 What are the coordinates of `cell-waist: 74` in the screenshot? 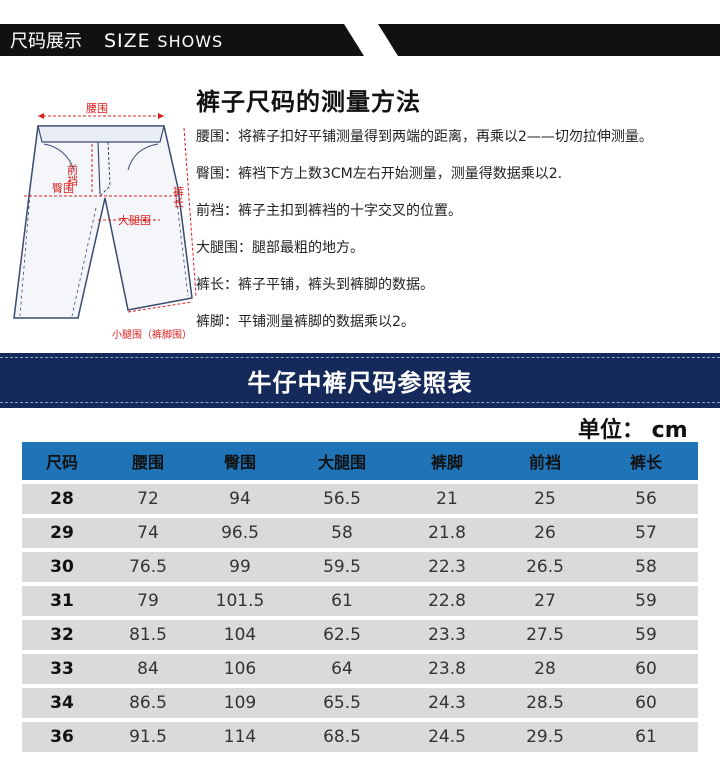 It's located at (148, 532).